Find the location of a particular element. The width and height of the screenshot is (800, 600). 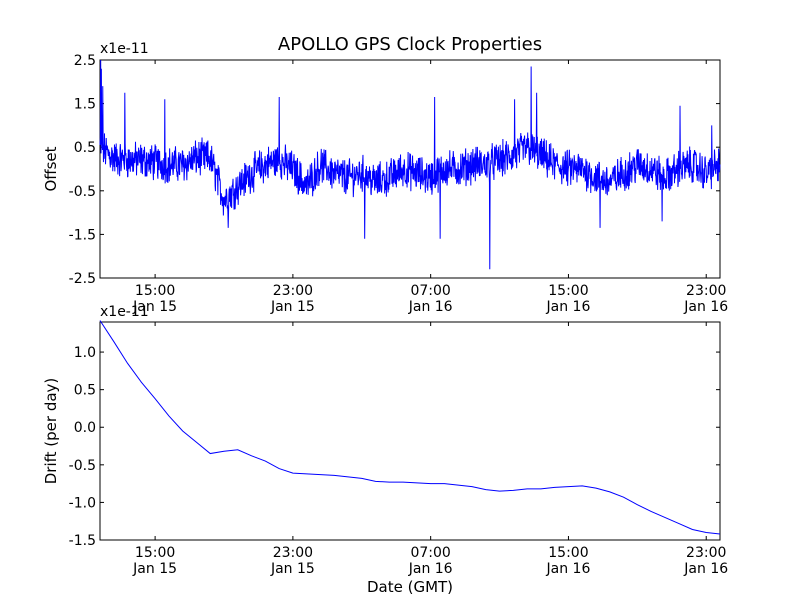

x-axis-label: Date (GMT) is located at coordinates (410, 587).